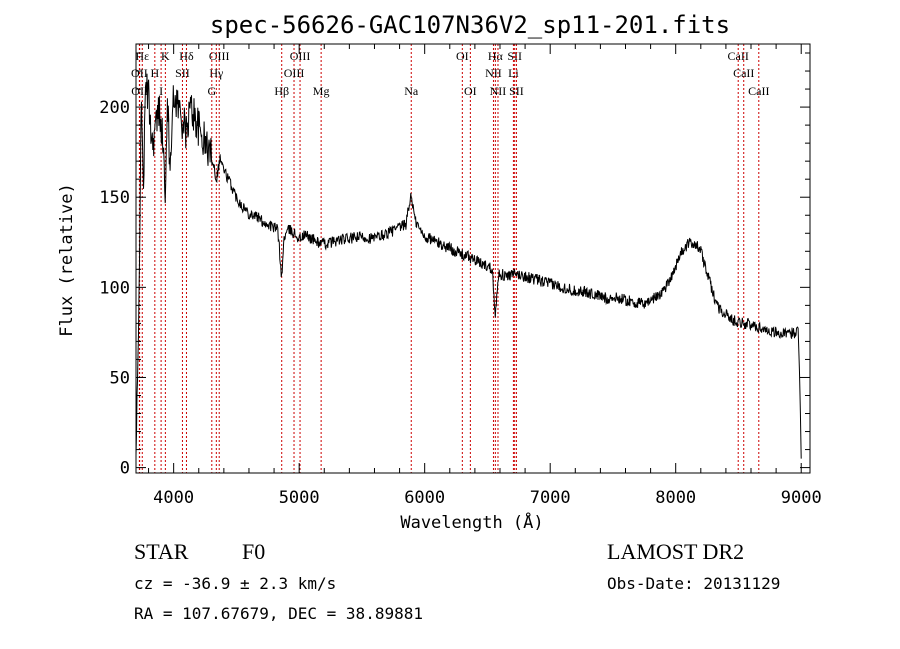  What do you see at coordinates (801, 498) in the screenshot?
I see `x-tick-label: 9000` at bounding box center [801, 498].